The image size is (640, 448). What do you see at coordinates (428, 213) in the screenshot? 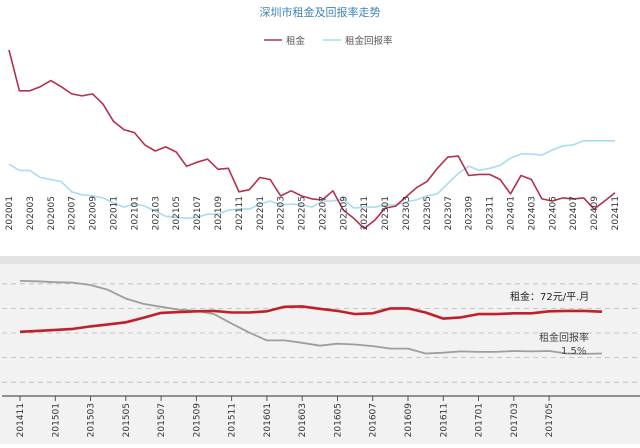
I see `top-x-tick-label: 202305` at bounding box center [428, 213].